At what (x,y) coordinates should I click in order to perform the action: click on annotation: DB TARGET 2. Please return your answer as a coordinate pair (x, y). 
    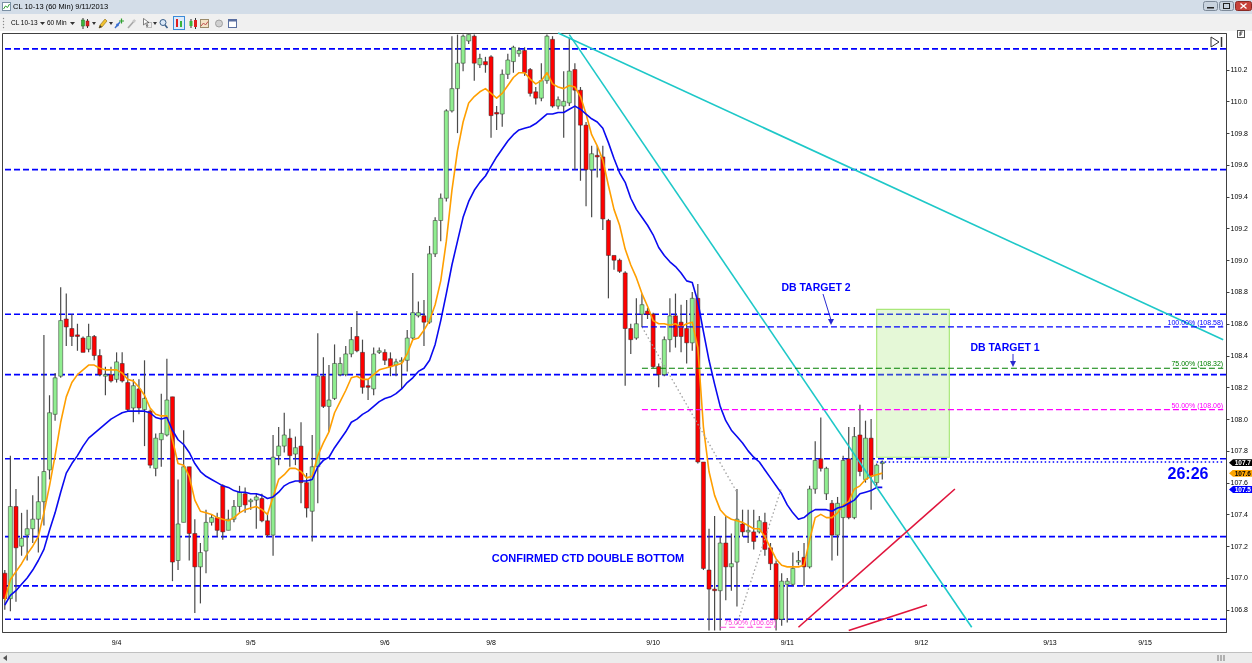
    Looking at the image, I should click on (816, 286).